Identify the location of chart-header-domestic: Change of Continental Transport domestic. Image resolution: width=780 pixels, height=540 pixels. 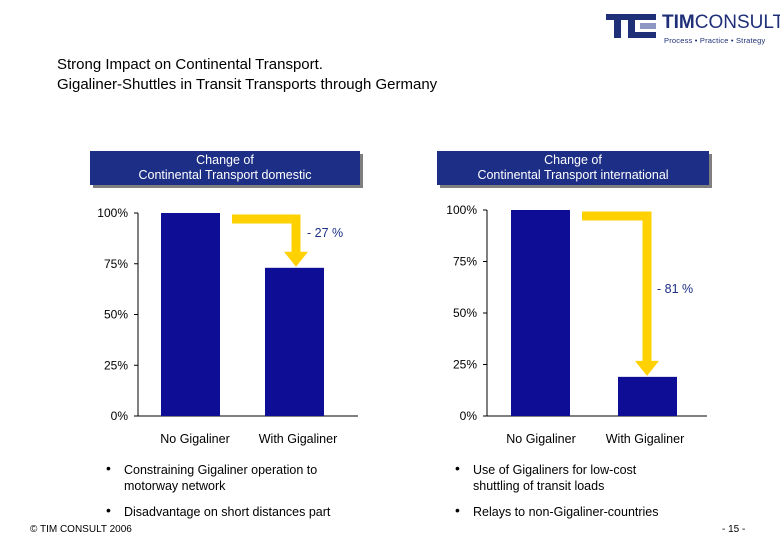
(225, 168).